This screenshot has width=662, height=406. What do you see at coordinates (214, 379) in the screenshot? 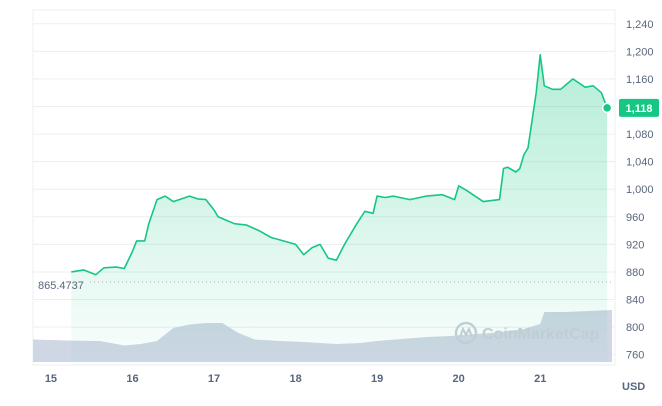
I see `x-tick-label: 17` at bounding box center [214, 379].